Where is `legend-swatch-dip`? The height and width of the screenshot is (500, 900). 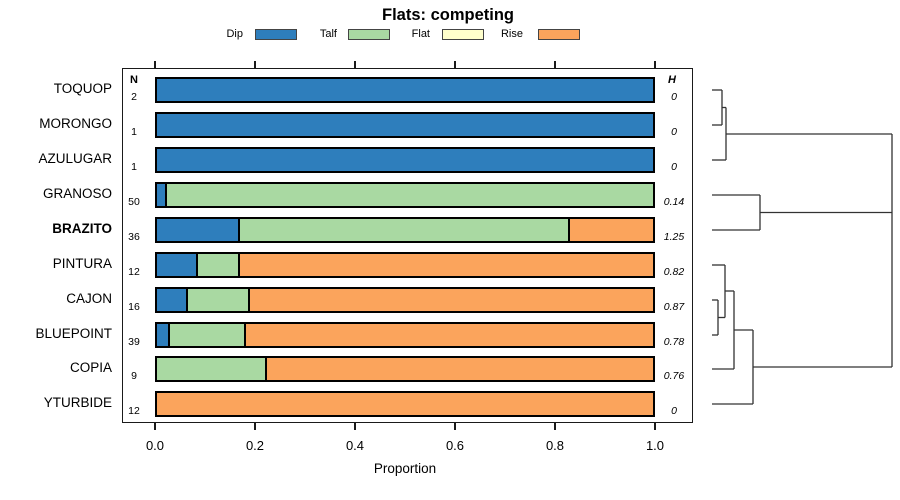
legend-swatch-dip is located at coordinates (276, 34).